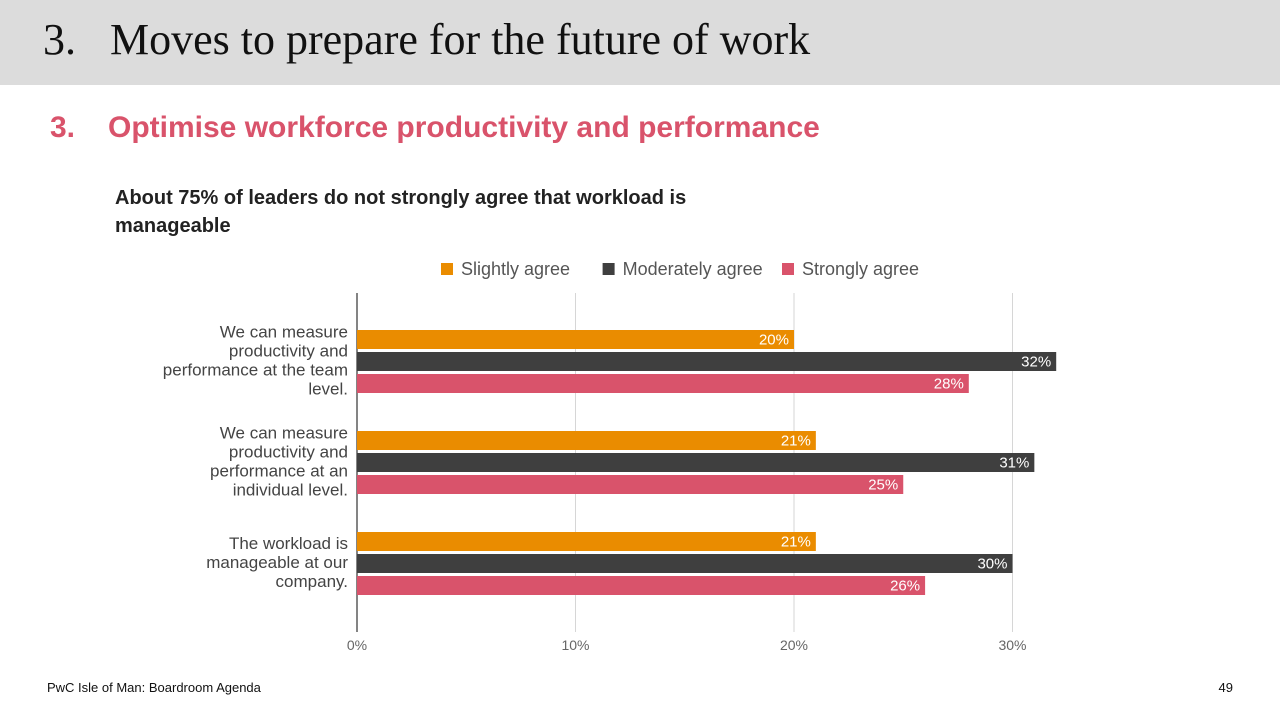 The width and height of the screenshot is (1280, 720). Describe the element at coordinates (1012, 645) in the screenshot. I see `x-tick-label: 30%` at that location.